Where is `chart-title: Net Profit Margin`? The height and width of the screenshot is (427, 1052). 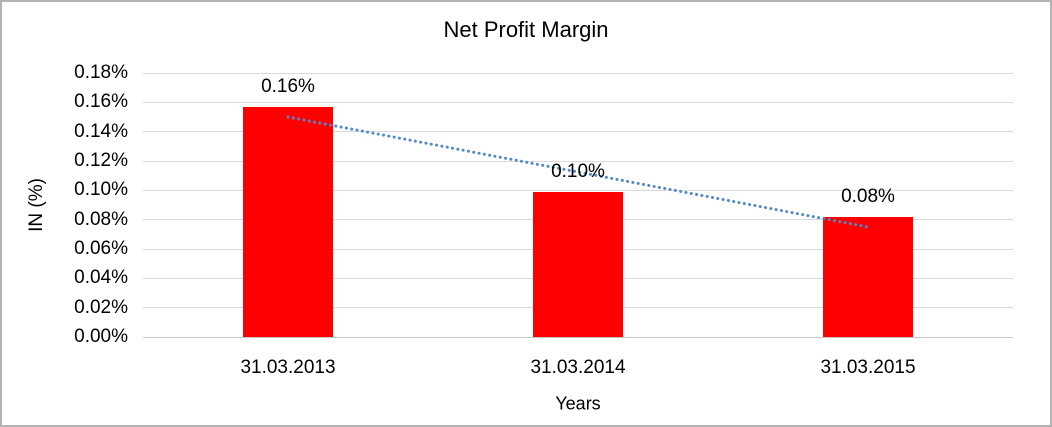 chart-title: Net Profit Margin is located at coordinates (526, 29).